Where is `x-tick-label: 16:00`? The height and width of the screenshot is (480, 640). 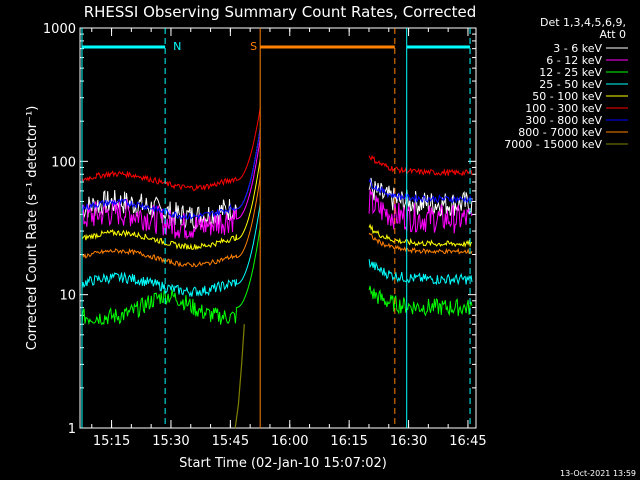 x-tick-label: 16:00 is located at coordinates (289, 441).